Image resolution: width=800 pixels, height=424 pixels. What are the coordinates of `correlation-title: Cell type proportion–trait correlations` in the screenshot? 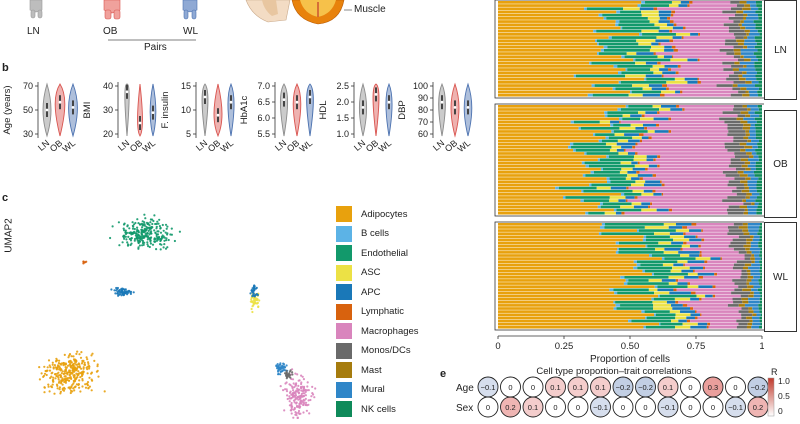 It's located at (613, 371).